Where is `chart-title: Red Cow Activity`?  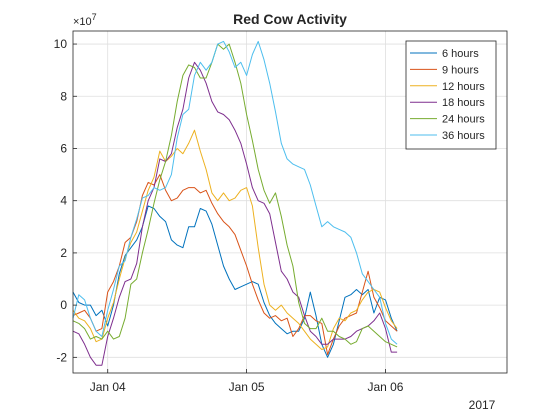 chart-title: Red Cow Activity is located at coordinates (290, 19).